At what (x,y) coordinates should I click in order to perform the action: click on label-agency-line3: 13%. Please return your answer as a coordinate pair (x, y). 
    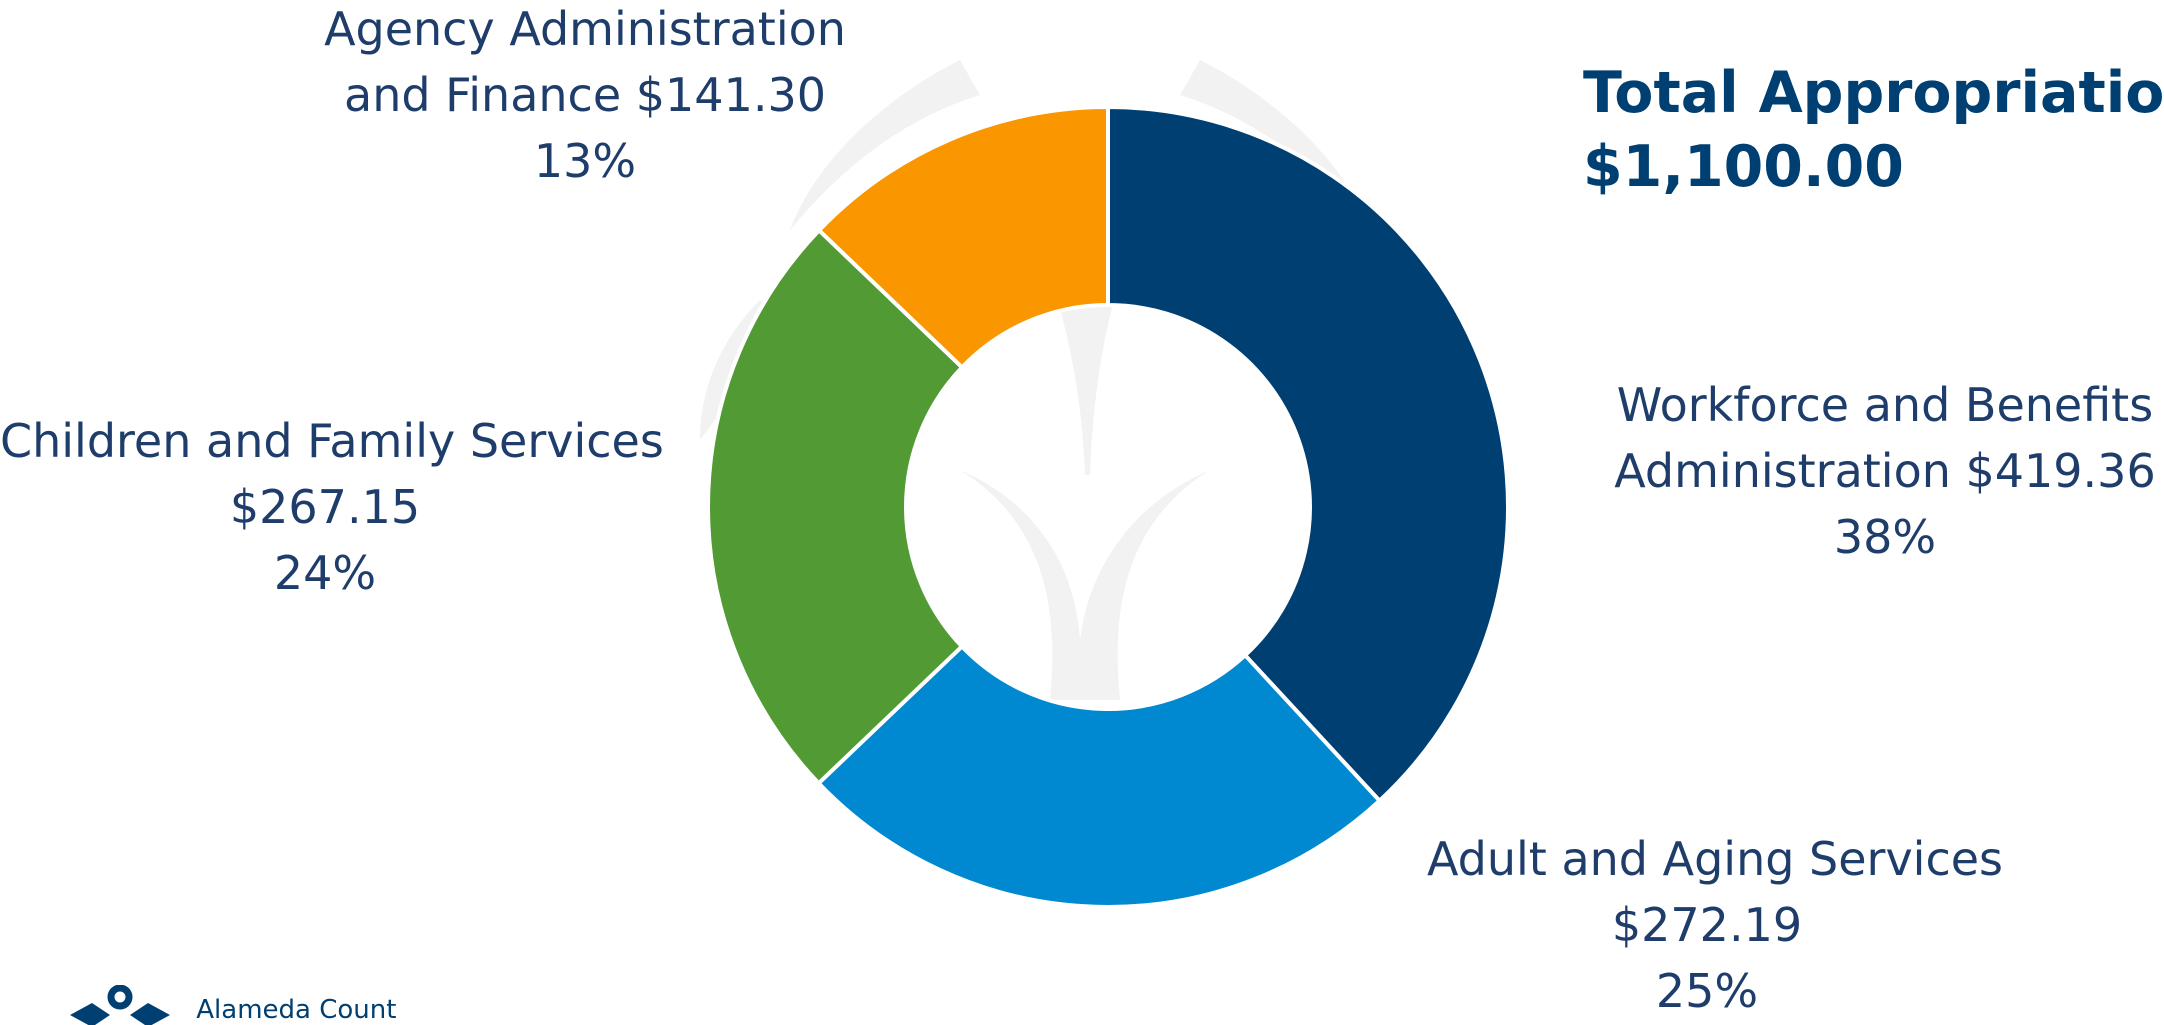
    Looking at the image, I should click on (585, 161).